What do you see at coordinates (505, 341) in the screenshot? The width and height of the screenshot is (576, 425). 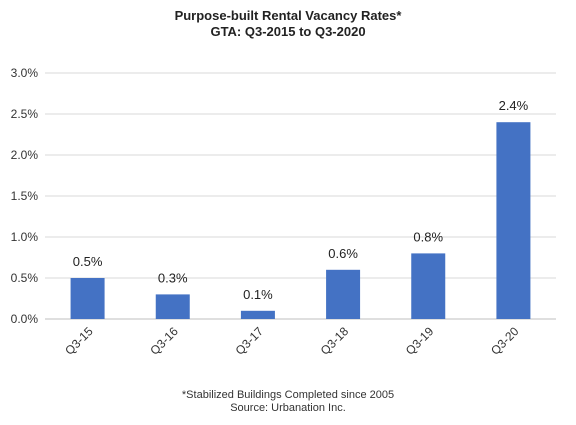 I see `x-tick-label: Q3-20` at bounding box center [505, 341].